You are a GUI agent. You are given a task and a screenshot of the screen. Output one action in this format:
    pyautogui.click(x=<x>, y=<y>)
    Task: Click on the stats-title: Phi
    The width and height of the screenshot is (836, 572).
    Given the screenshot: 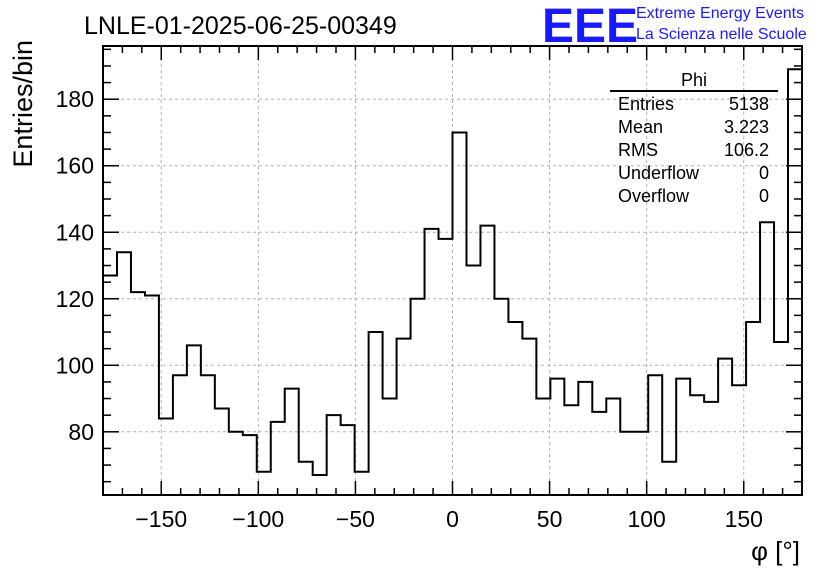 What is the action you would take?
    pyautogui.click(x=694, y=80)
    